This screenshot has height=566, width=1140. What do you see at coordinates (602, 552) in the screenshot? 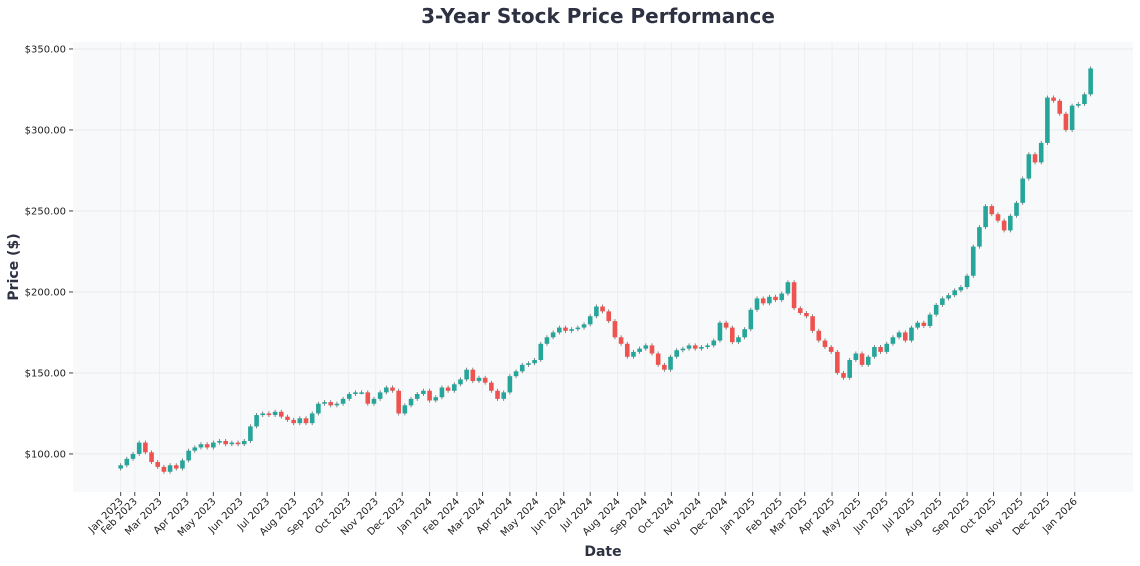
I see `x-axis-label: Date` at bounding box center [602, 552].